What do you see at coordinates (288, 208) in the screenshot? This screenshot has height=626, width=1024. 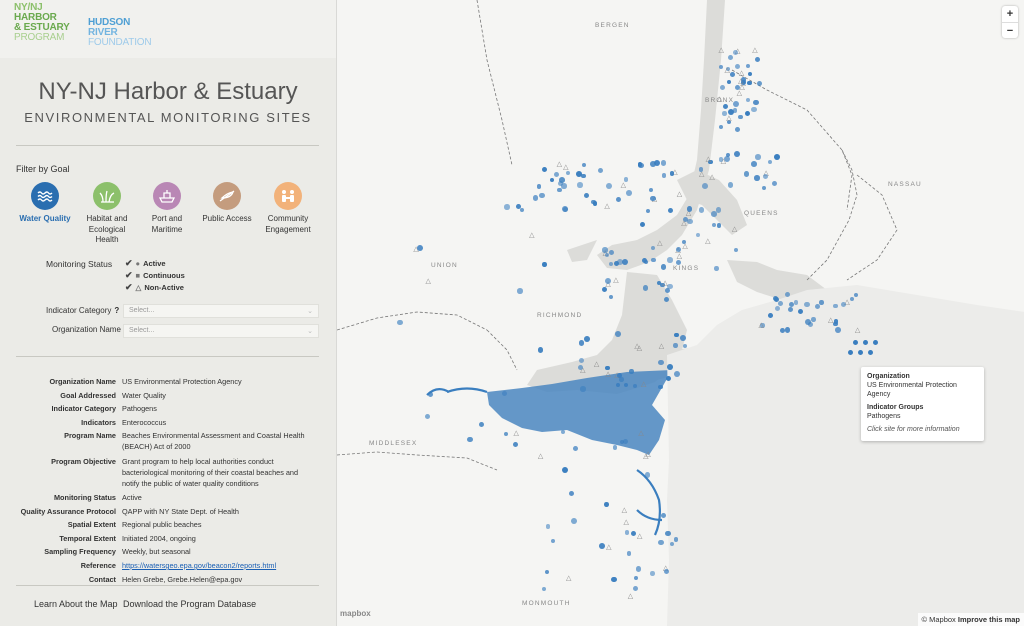 I see `goal-community: Community Engagement` at bounding box center [288, 208].